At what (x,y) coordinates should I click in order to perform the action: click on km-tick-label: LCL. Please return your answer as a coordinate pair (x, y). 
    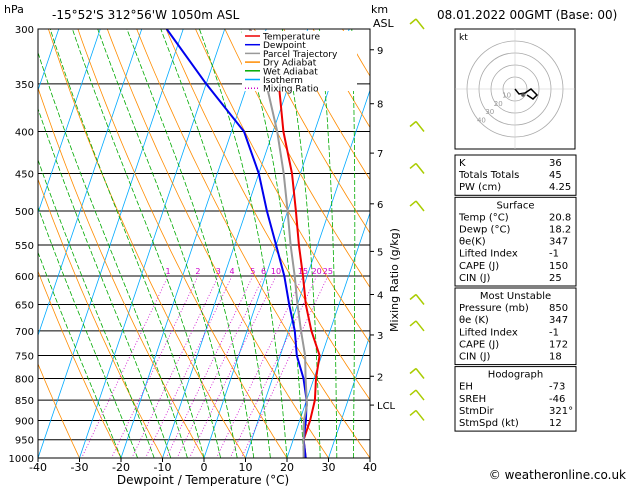
    Looking at the image, I should click on (386, 406).